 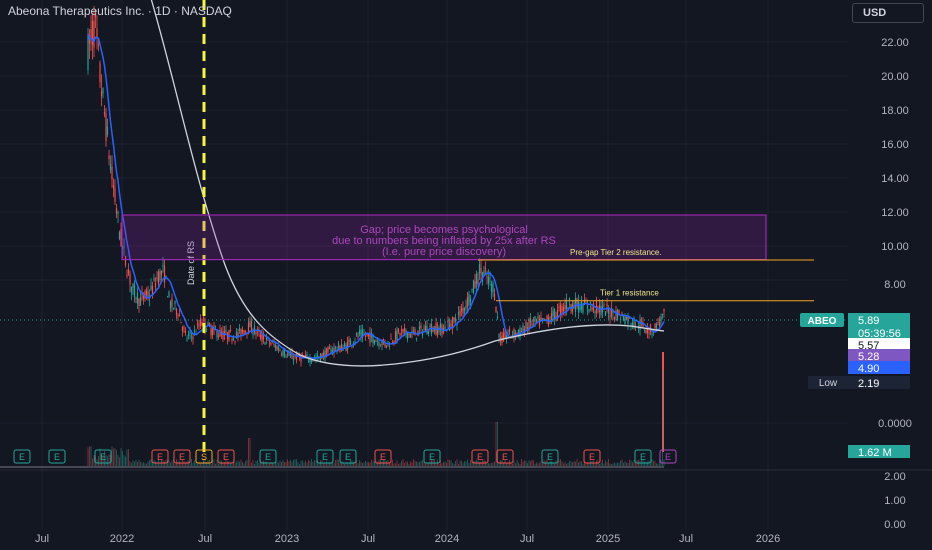 What do you see at coordinates (879, 452) in the screenshot?
I see `price-label: 1.62 M` at bounding box center [879, 452].